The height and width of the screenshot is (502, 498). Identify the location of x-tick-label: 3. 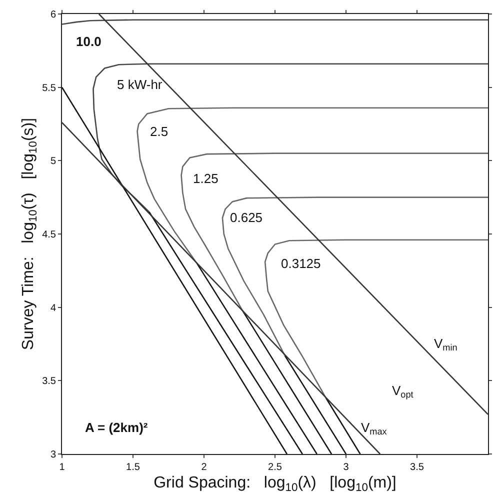
(346, 467).